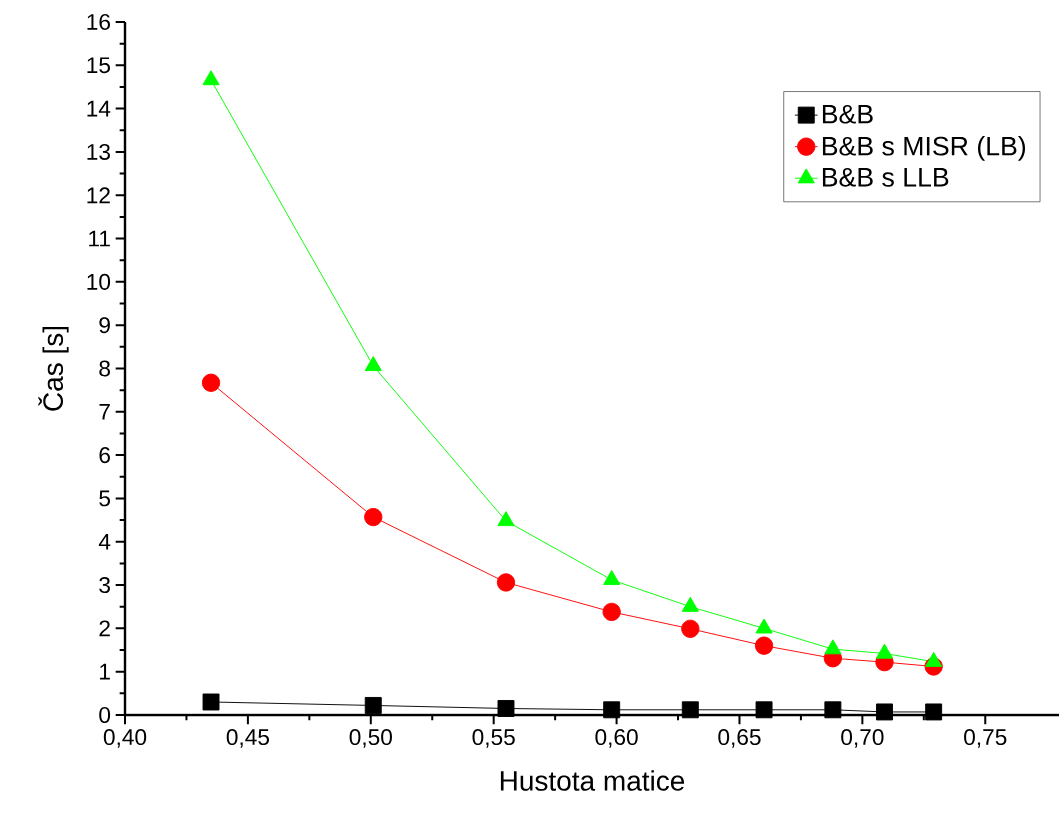  I want to click on y-tick-label: 10, so click(99, 281).